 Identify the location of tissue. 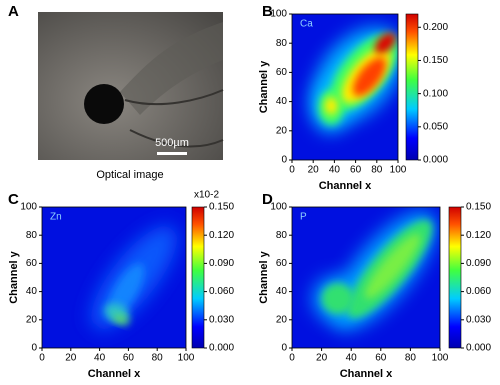
(171, 68).